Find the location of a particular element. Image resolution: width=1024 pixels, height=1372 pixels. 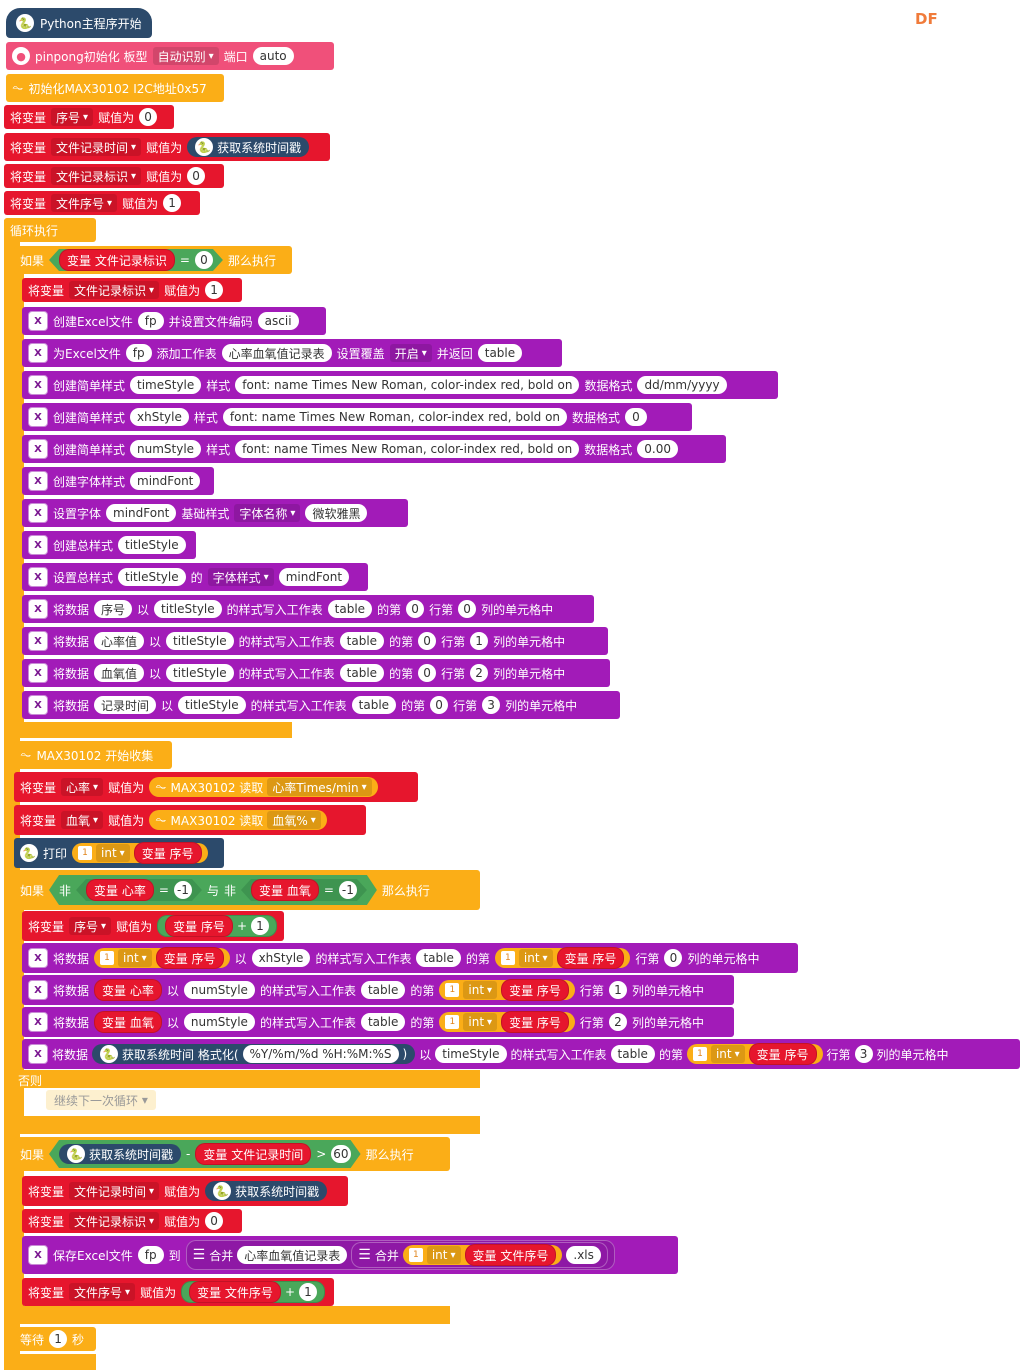

if-block-time-elapsed: 如果 🐍 获取系统时间戳 - 变量 文件记录时间 > 60 那么执行 is located at coordinates (232, 1154).